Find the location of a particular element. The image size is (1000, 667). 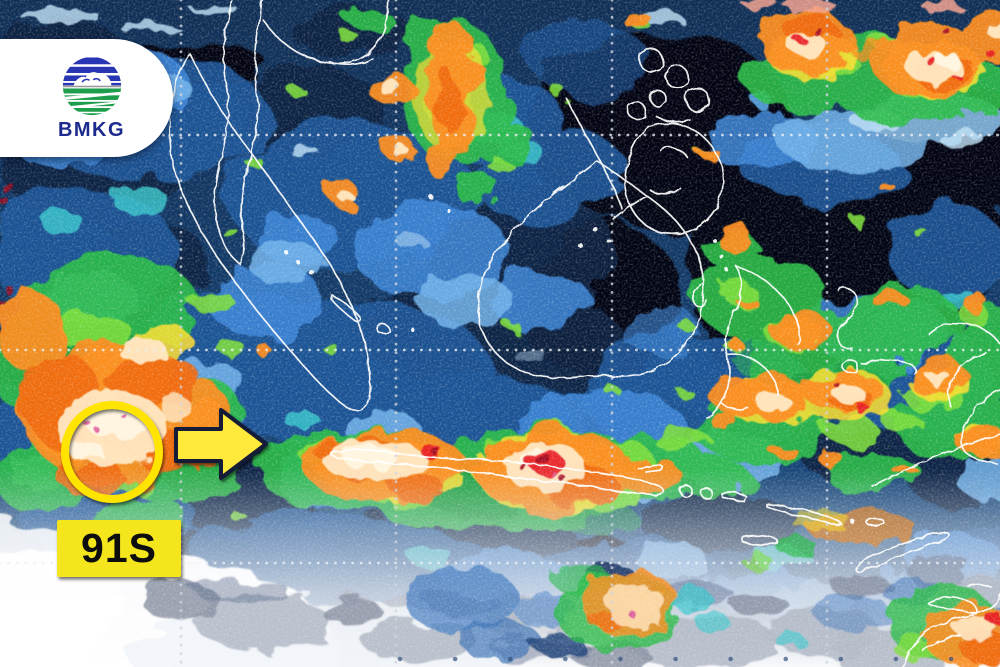

bmkg-logo: BMKG is located at coordinates (86, 98).